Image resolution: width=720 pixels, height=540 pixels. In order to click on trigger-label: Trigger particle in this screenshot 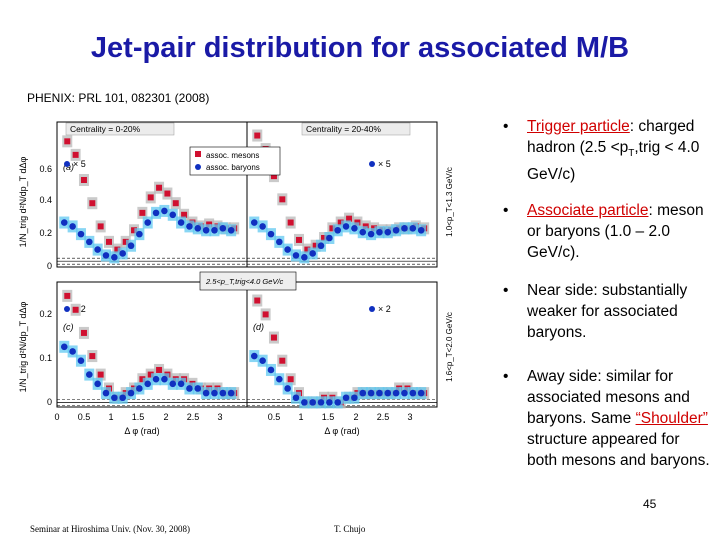, I will do `click(578, 126)`.